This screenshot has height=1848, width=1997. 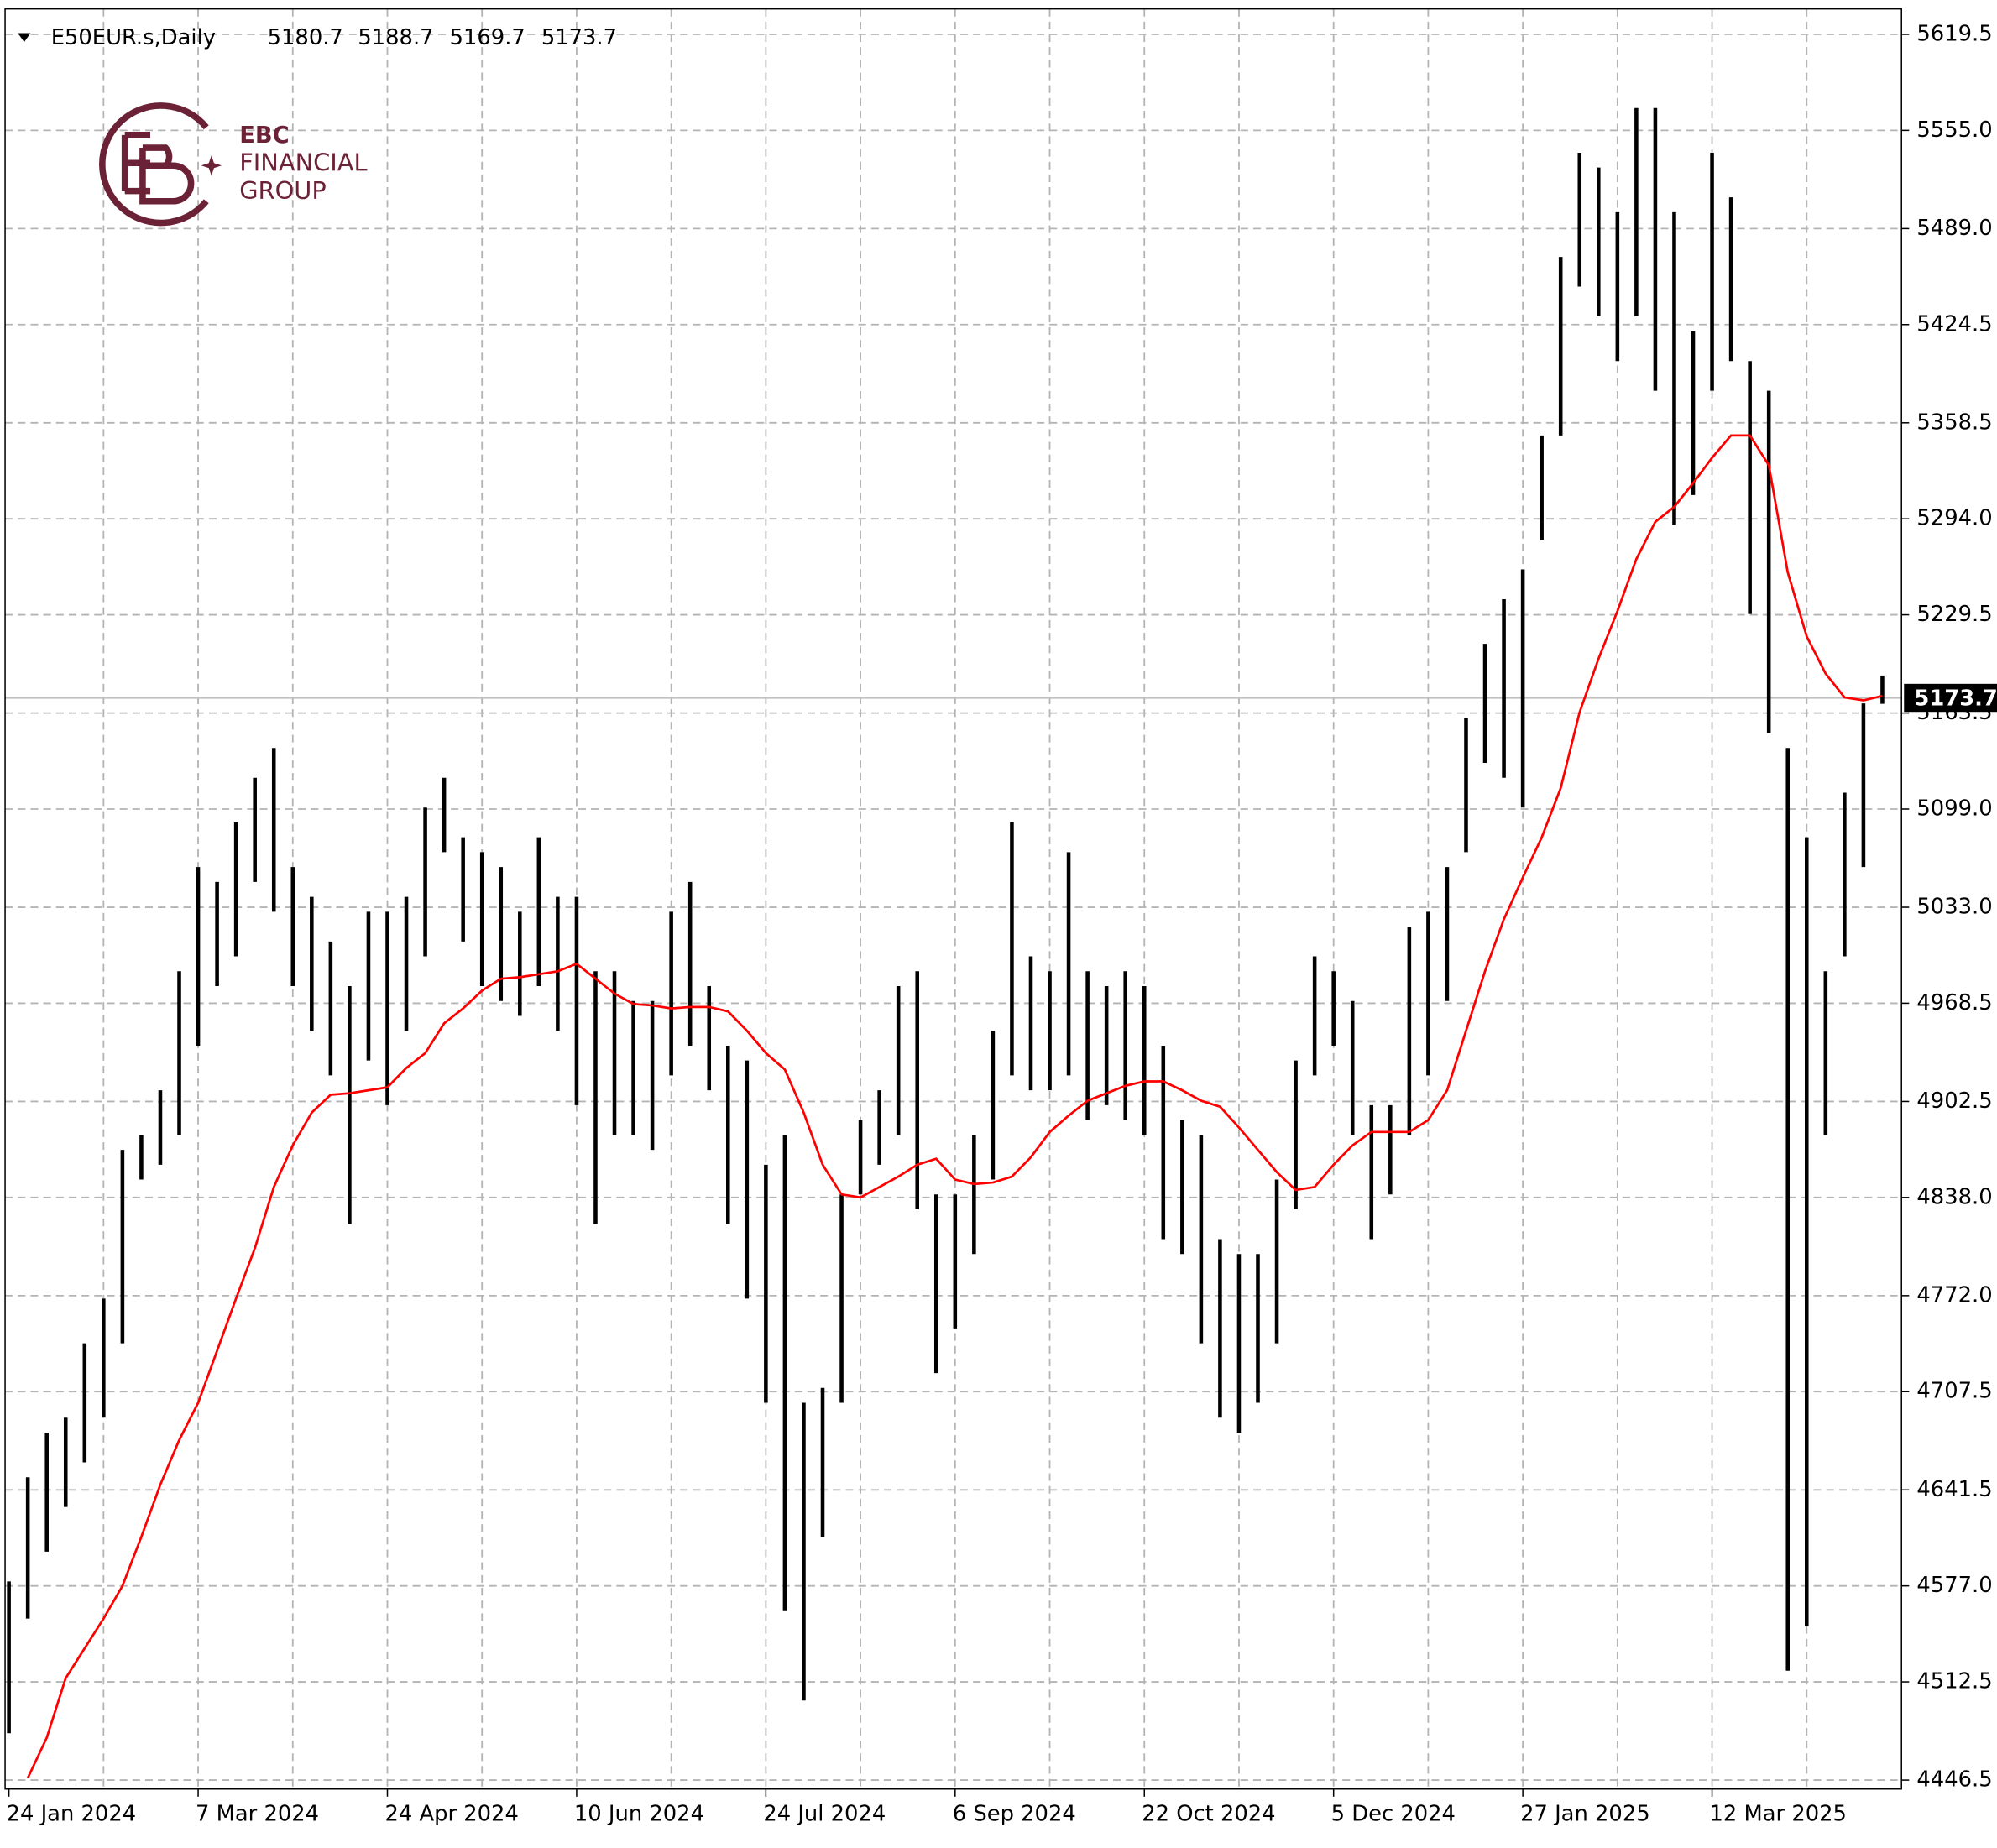 What do you see at coordinates (1954, 33) in the screenshot?
I see `y-tick-label: 5619.5` at bounding box center [1954, 33].